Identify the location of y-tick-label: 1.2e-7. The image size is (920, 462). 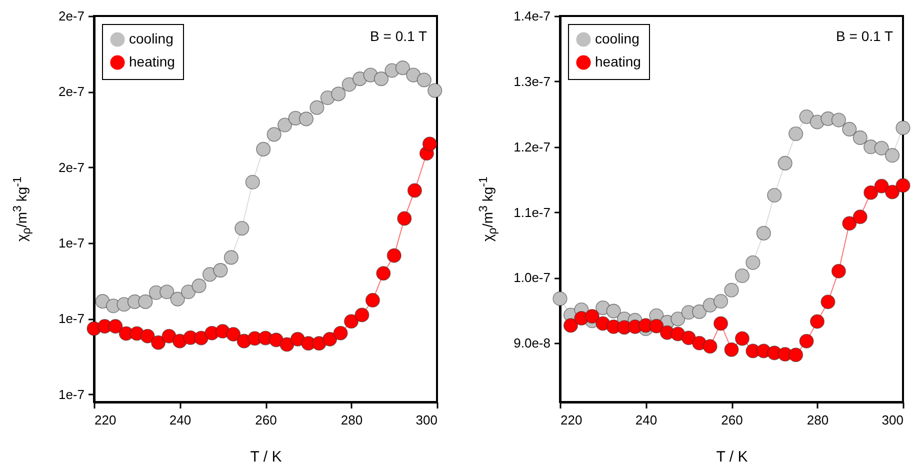
(532, 146).